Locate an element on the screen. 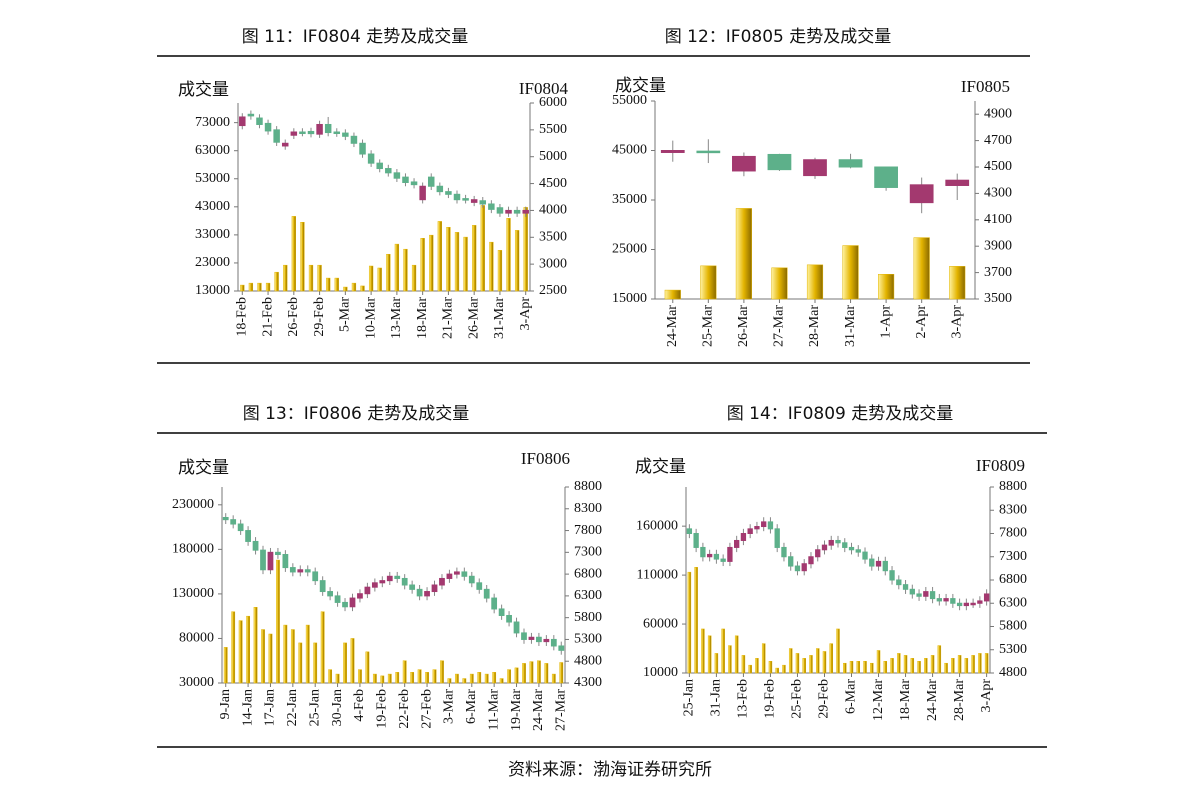 The width and height of the screenshot is (1191, 798). chart-title: 图 13：IF0806 走势及成交量 is located at coordinates (356, 414).